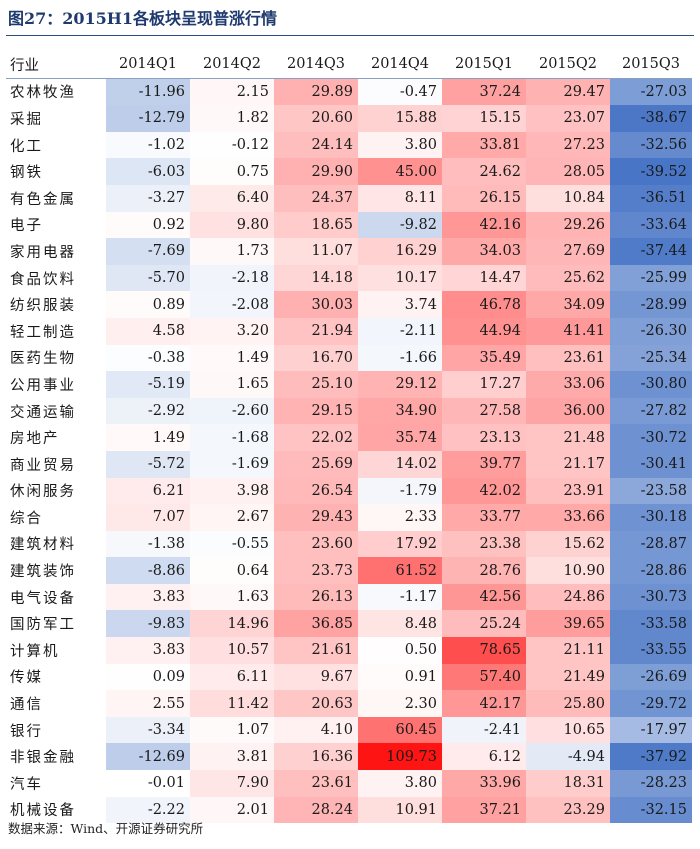 This screenshot has height=849, width=700. I want to click on heatmap-cell: -5.72, so click(148, 464).